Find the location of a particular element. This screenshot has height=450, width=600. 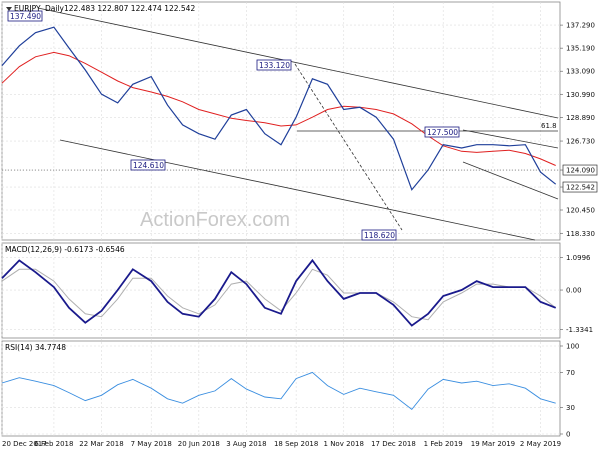

tick-label: 124.090 is located at coordinates (580, 171).